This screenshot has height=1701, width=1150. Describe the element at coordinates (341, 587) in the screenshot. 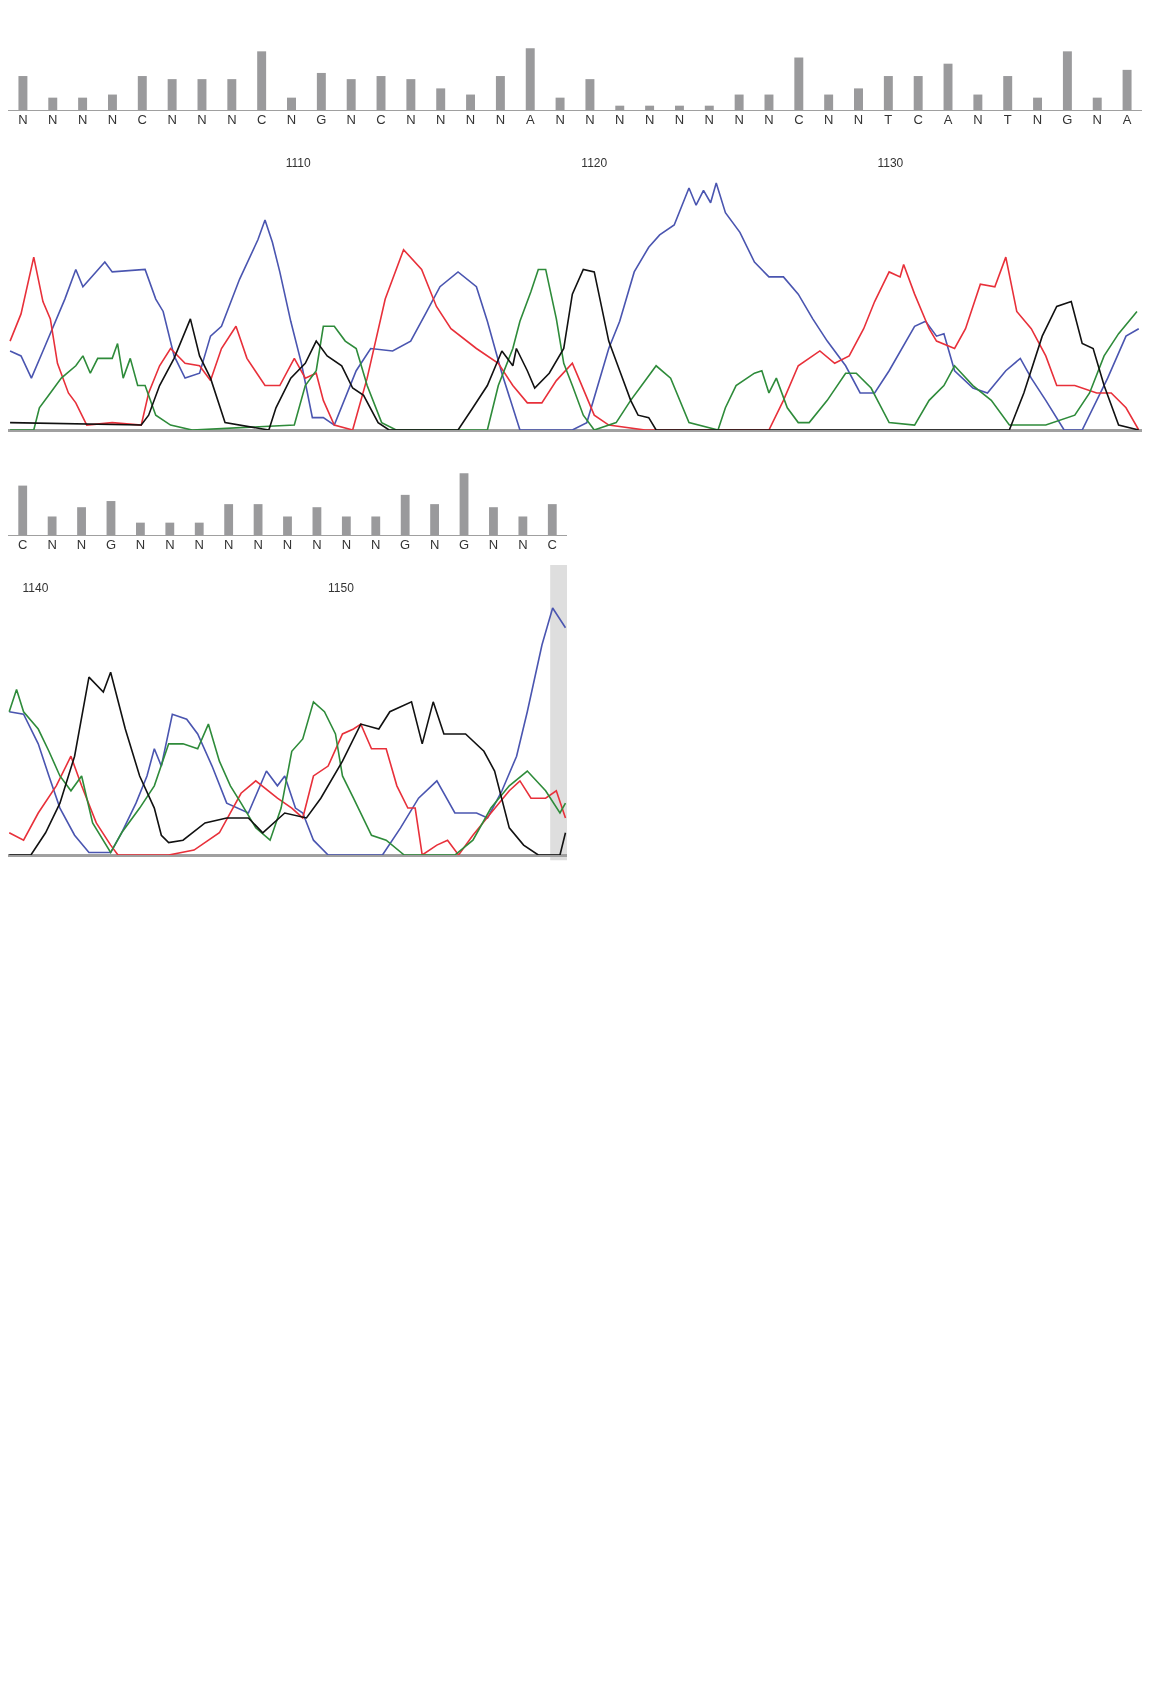

I see `x-tick-label: 1150` at that location.